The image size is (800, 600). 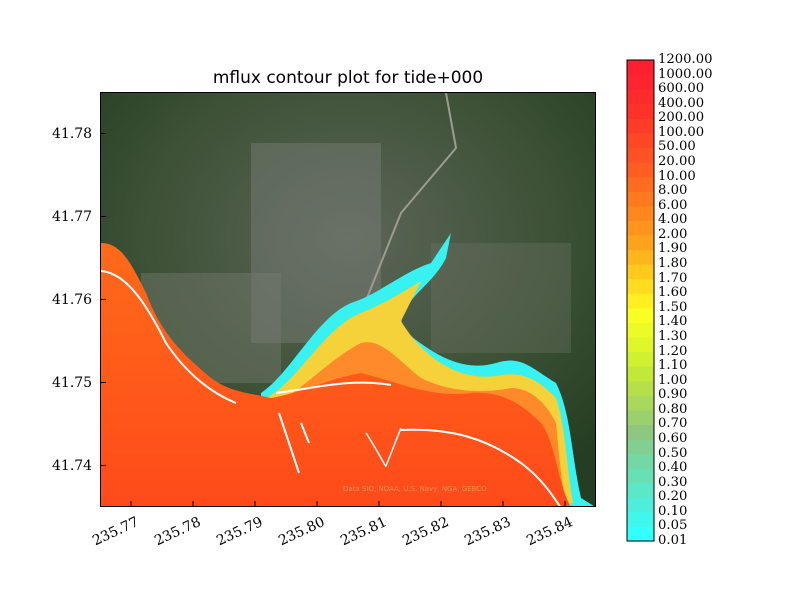 What do you see at coordinates (673, 234) in the screenshot?
I see `colorbar-tick-label: 2.00` at bounding box center [673, 234].